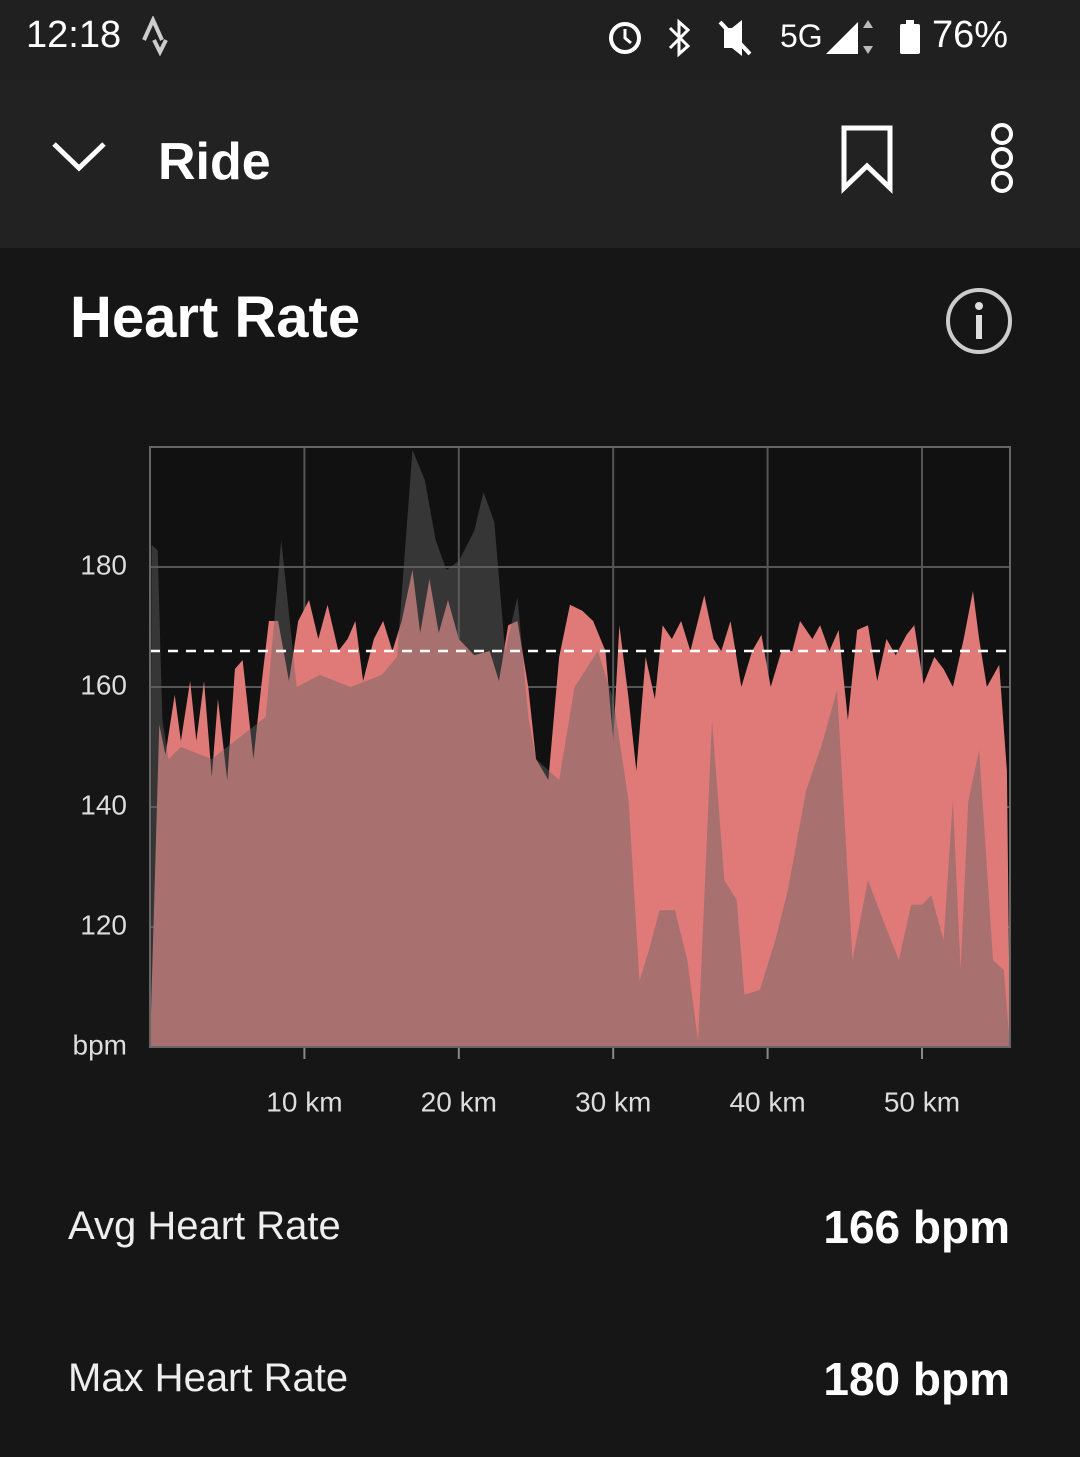 The height and width of the screenshot is (1457, 1080). Describe the element at coordinates (103, 684) in the screenshot. I see `y-tick-label: 160` at that location.